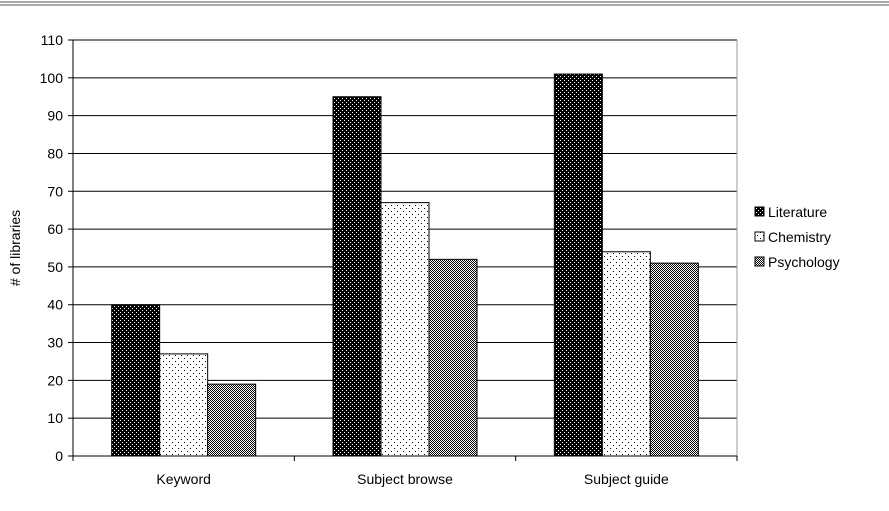 The image size is (889, 511). Describe the element at coordinates (55, 305) in the screenshot. I see `y-tick-label: 40` at that location.